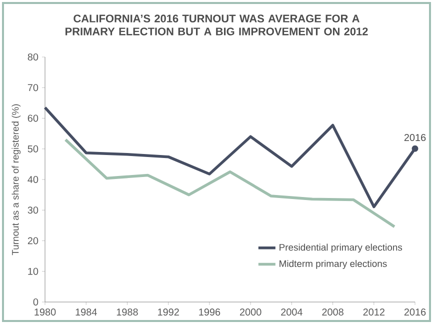 This screenshot has width=433, height=324. Describe the element at coordinates (291, 312) in the screenshot. I see `x-tick-label: 2004` at that location.